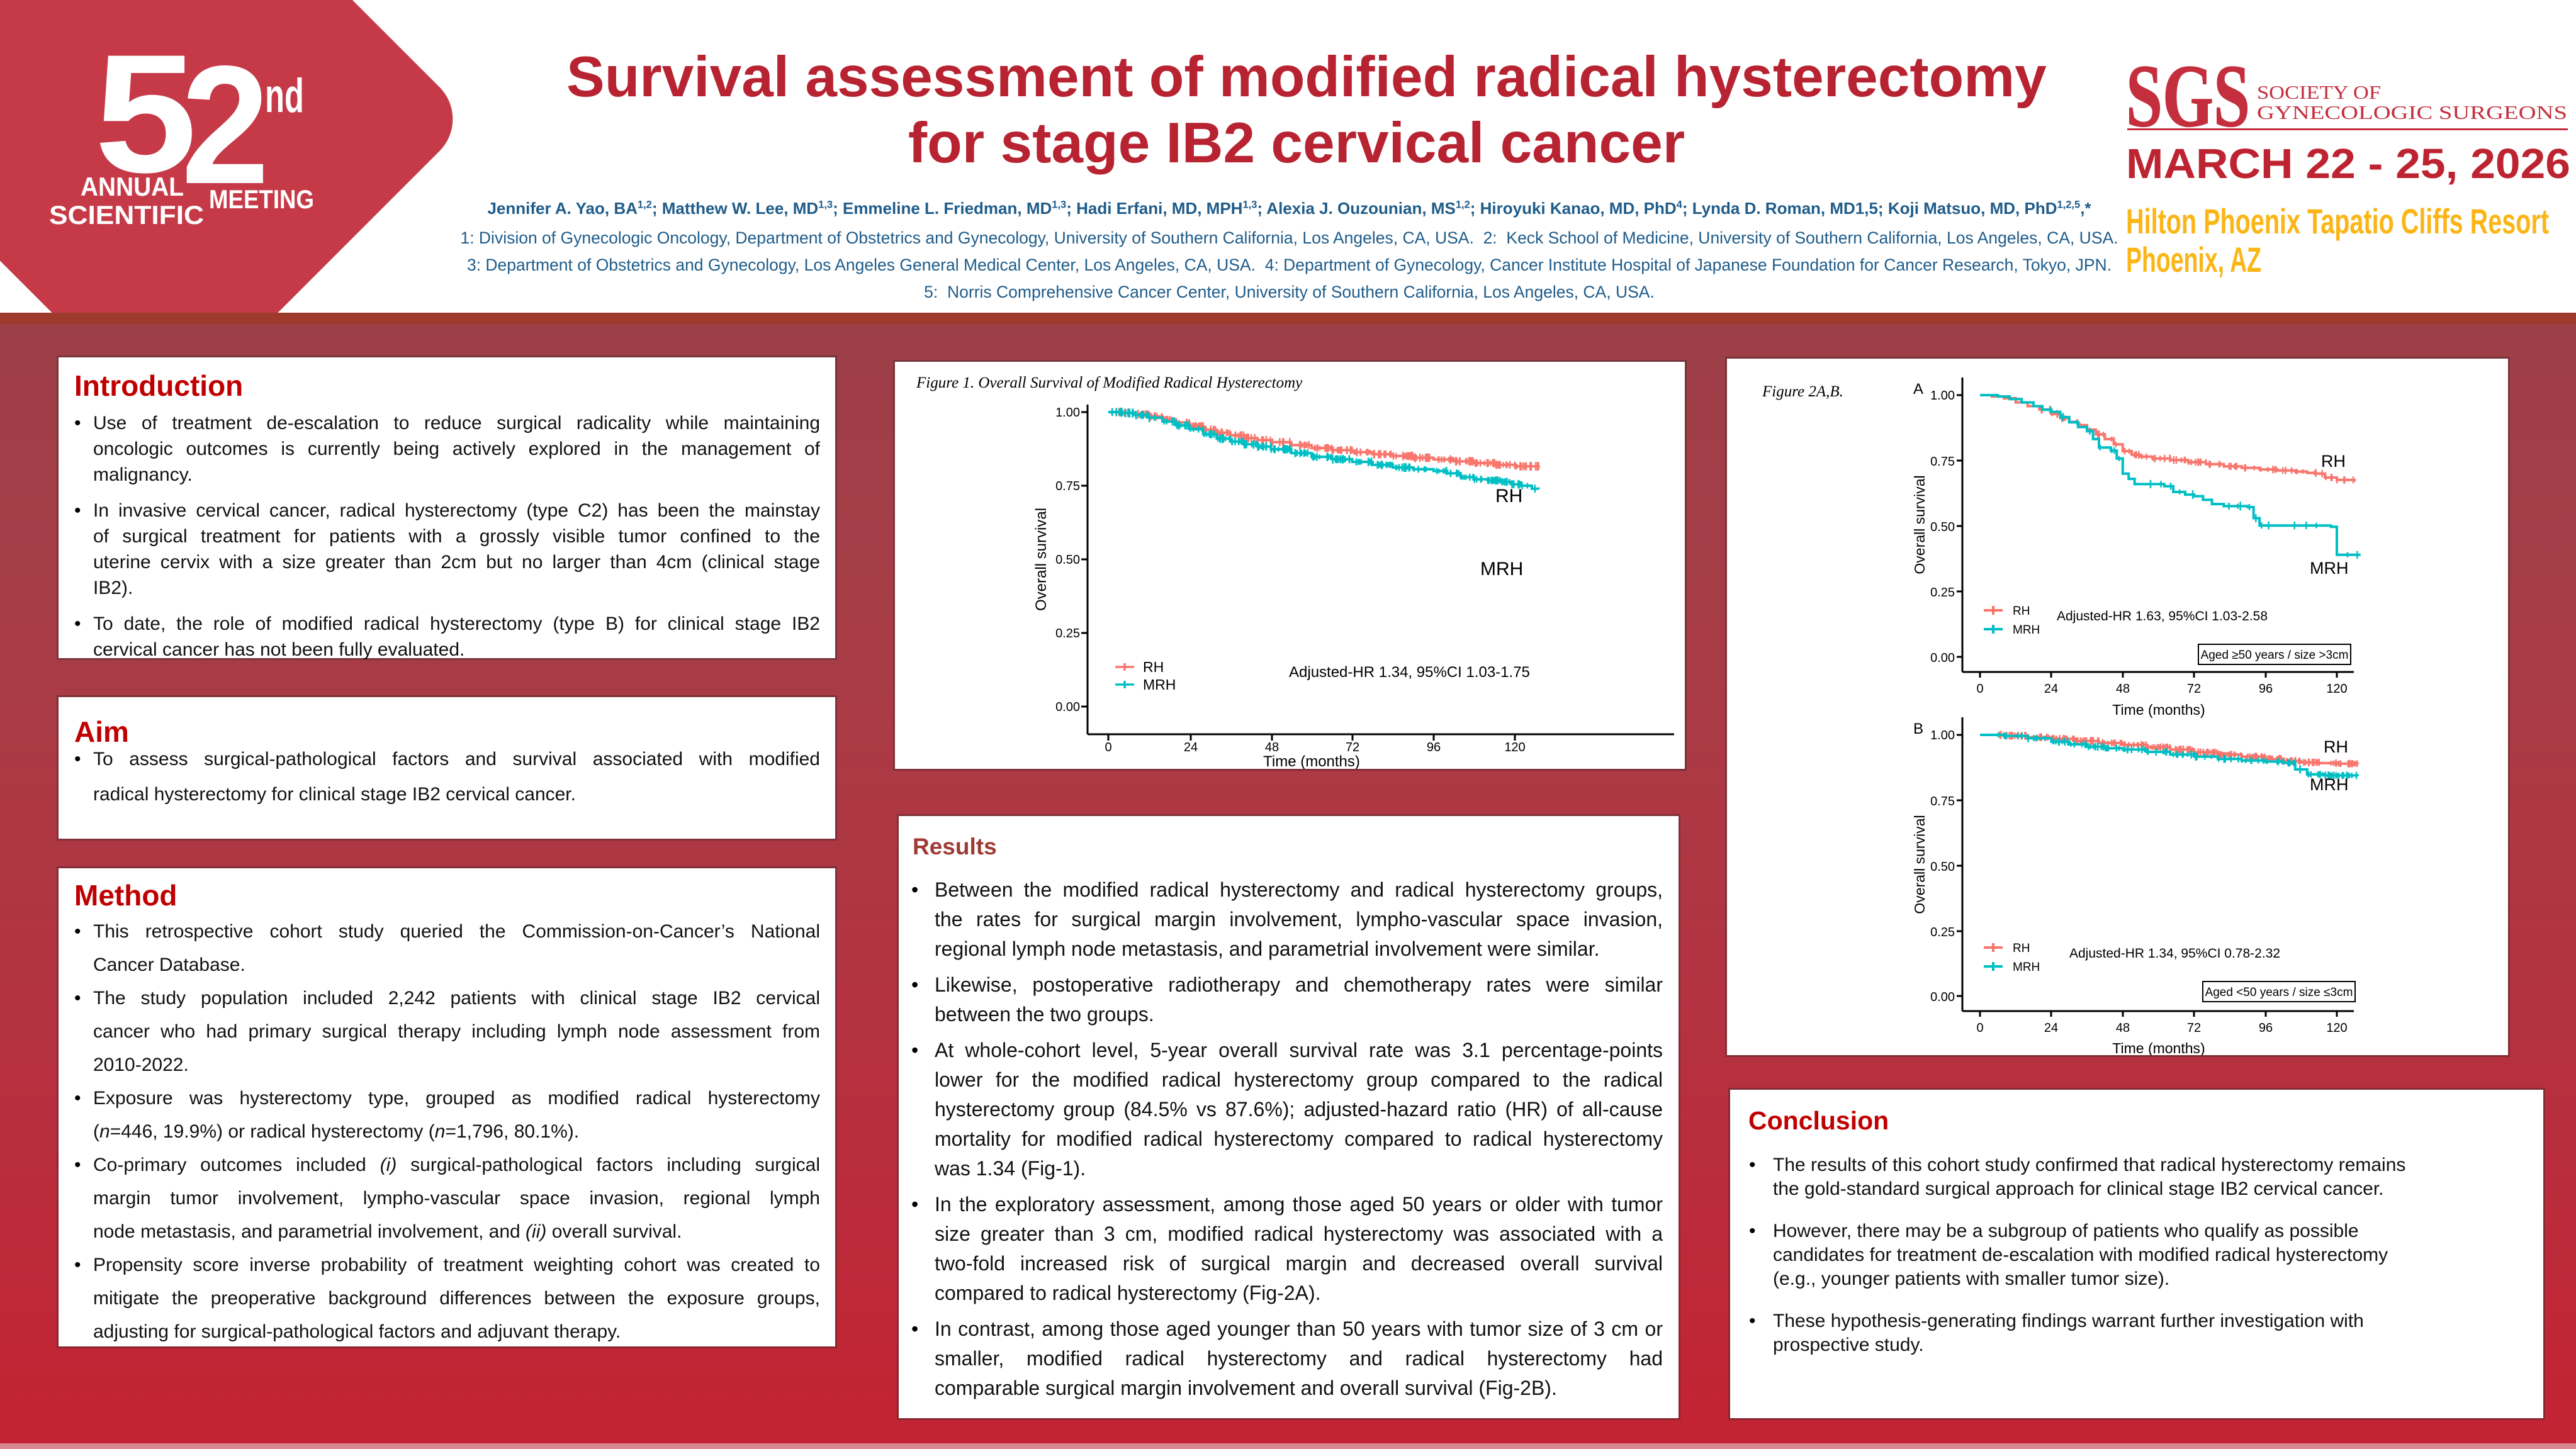  I want to click on svg-text: SGS, so click(2188, 95).